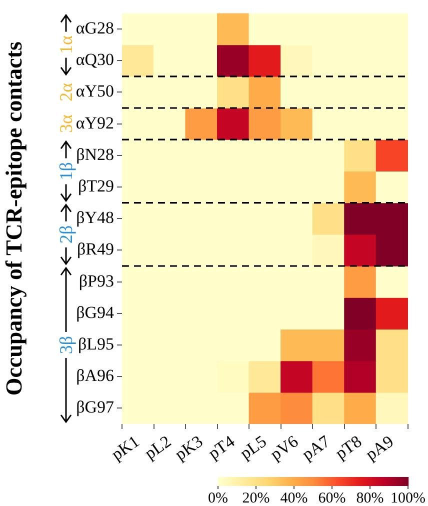 The height and width of the screenshot is (506, 428). I want to click on y-tick-label: βN28, so click(95, 154).